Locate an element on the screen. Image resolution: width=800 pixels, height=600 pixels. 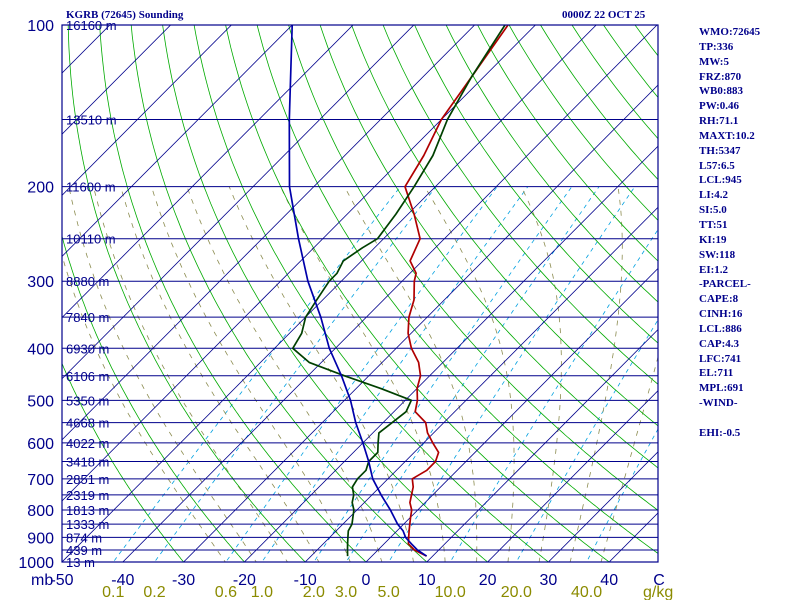
mixing-ratio-tick-label: 0.1 is located at coordinates (113, 592).